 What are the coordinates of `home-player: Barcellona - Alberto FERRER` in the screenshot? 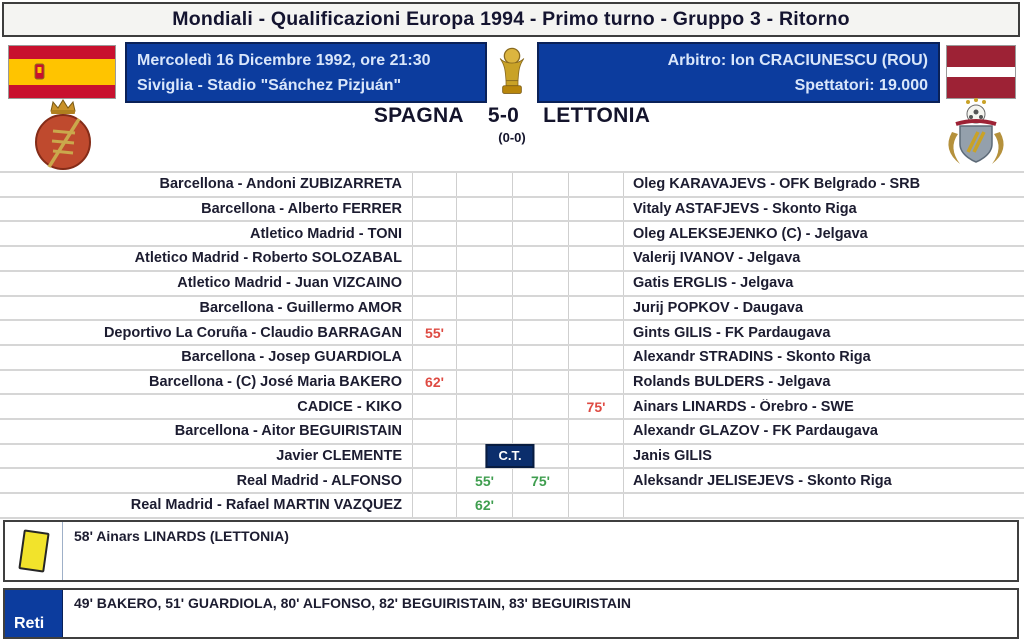 It's located at (301, 209).